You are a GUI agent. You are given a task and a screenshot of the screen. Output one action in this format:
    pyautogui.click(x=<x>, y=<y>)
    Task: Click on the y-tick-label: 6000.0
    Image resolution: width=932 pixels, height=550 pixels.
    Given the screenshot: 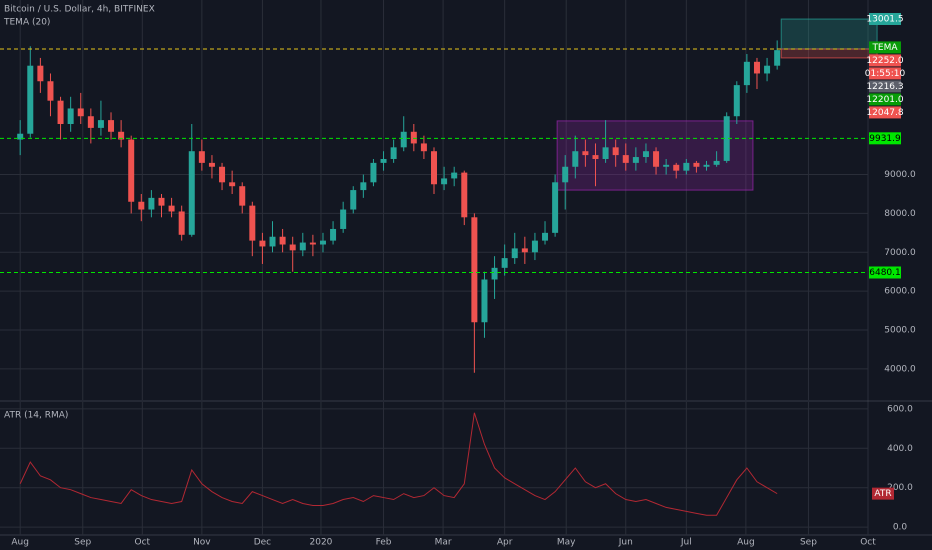 What is the action you would take?
    pyautogui.click(x=900, y=292)
    